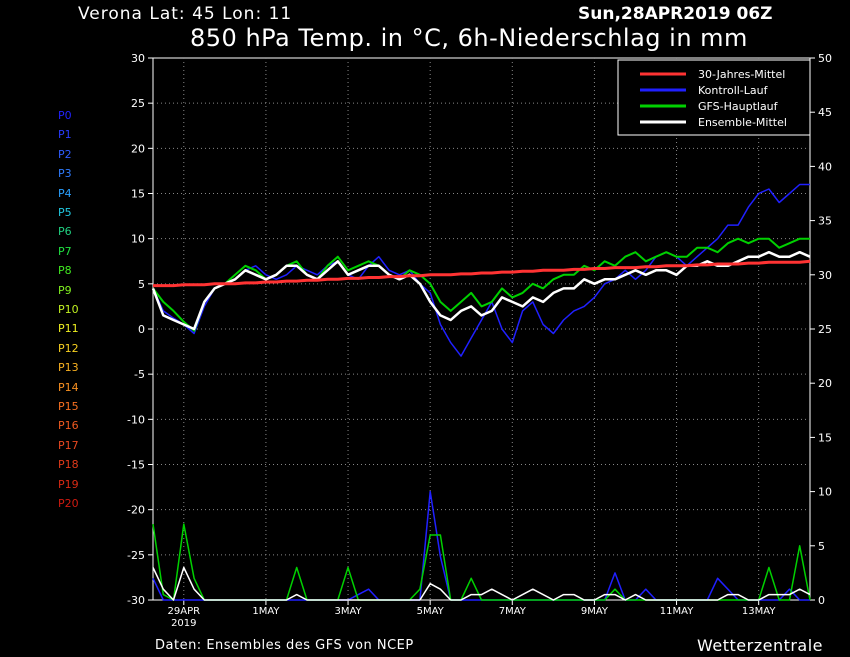  What do you see at coordinates (825, 492) in the screenshot?
I see `y-right-tick-label: 10` at bounding box center [825, 492].